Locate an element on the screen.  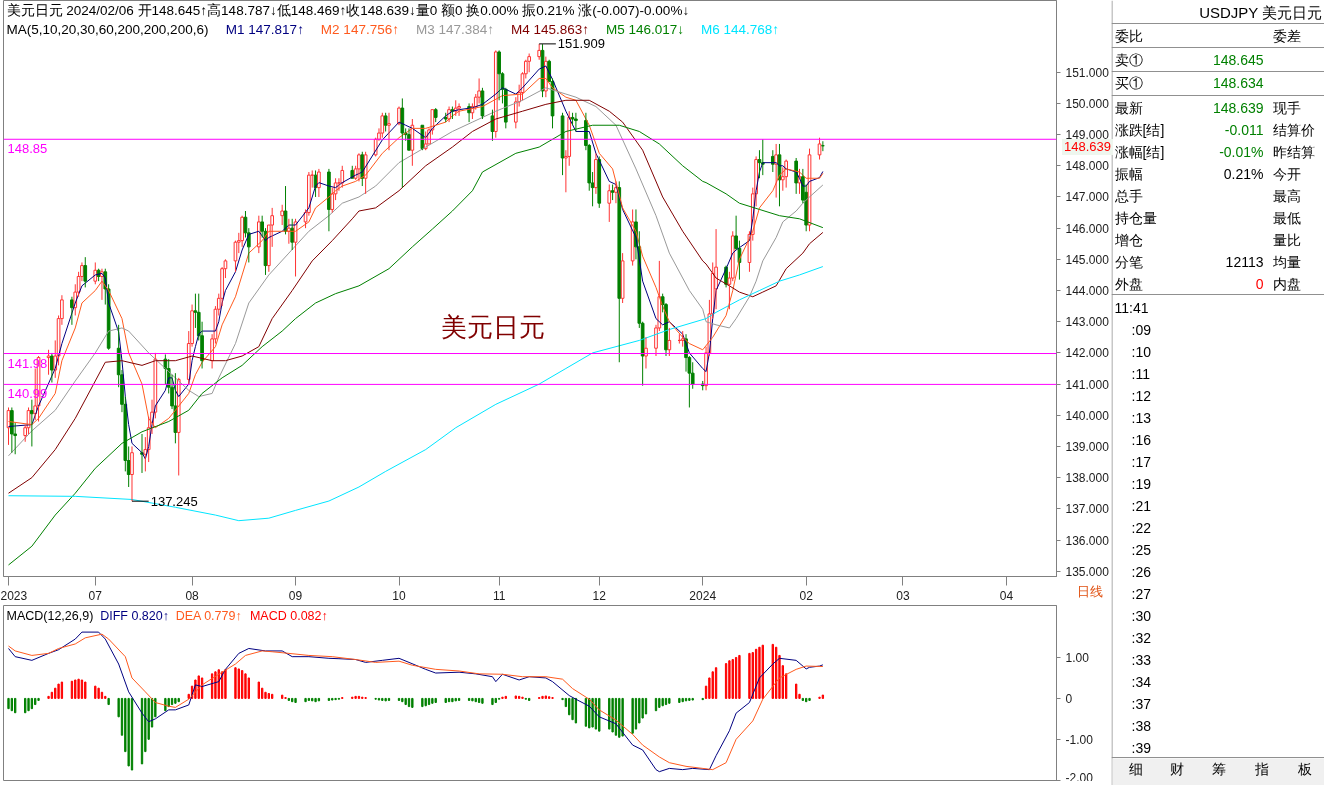
y-tick-label: 142.000 is located at coordinates (1087, 353).